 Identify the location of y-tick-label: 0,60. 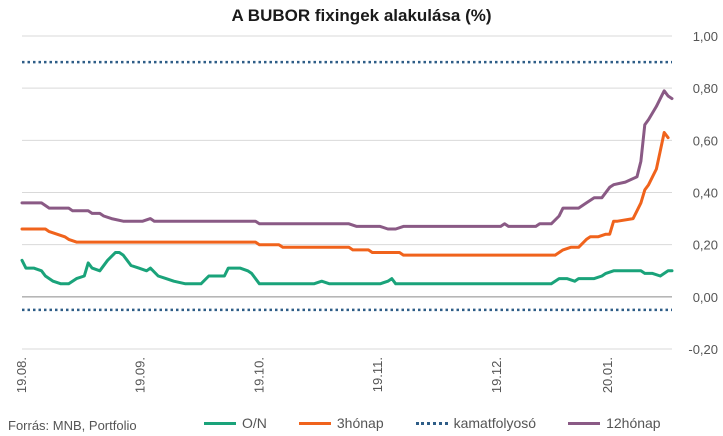
(705, 140).